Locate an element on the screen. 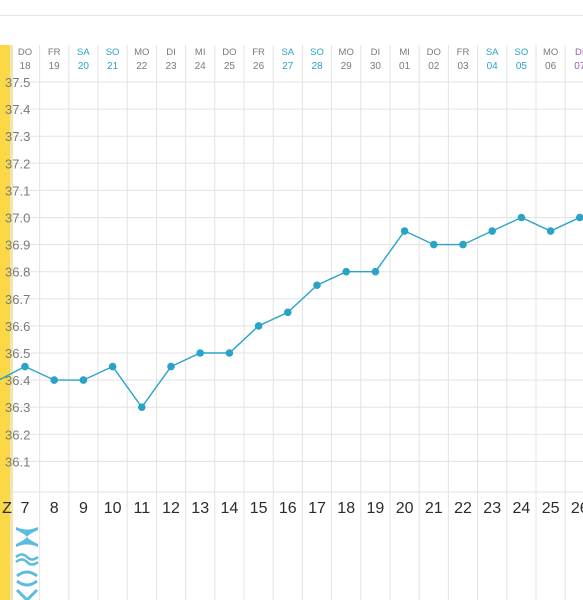  sidebar-edge is located at coordinates (12, 322).